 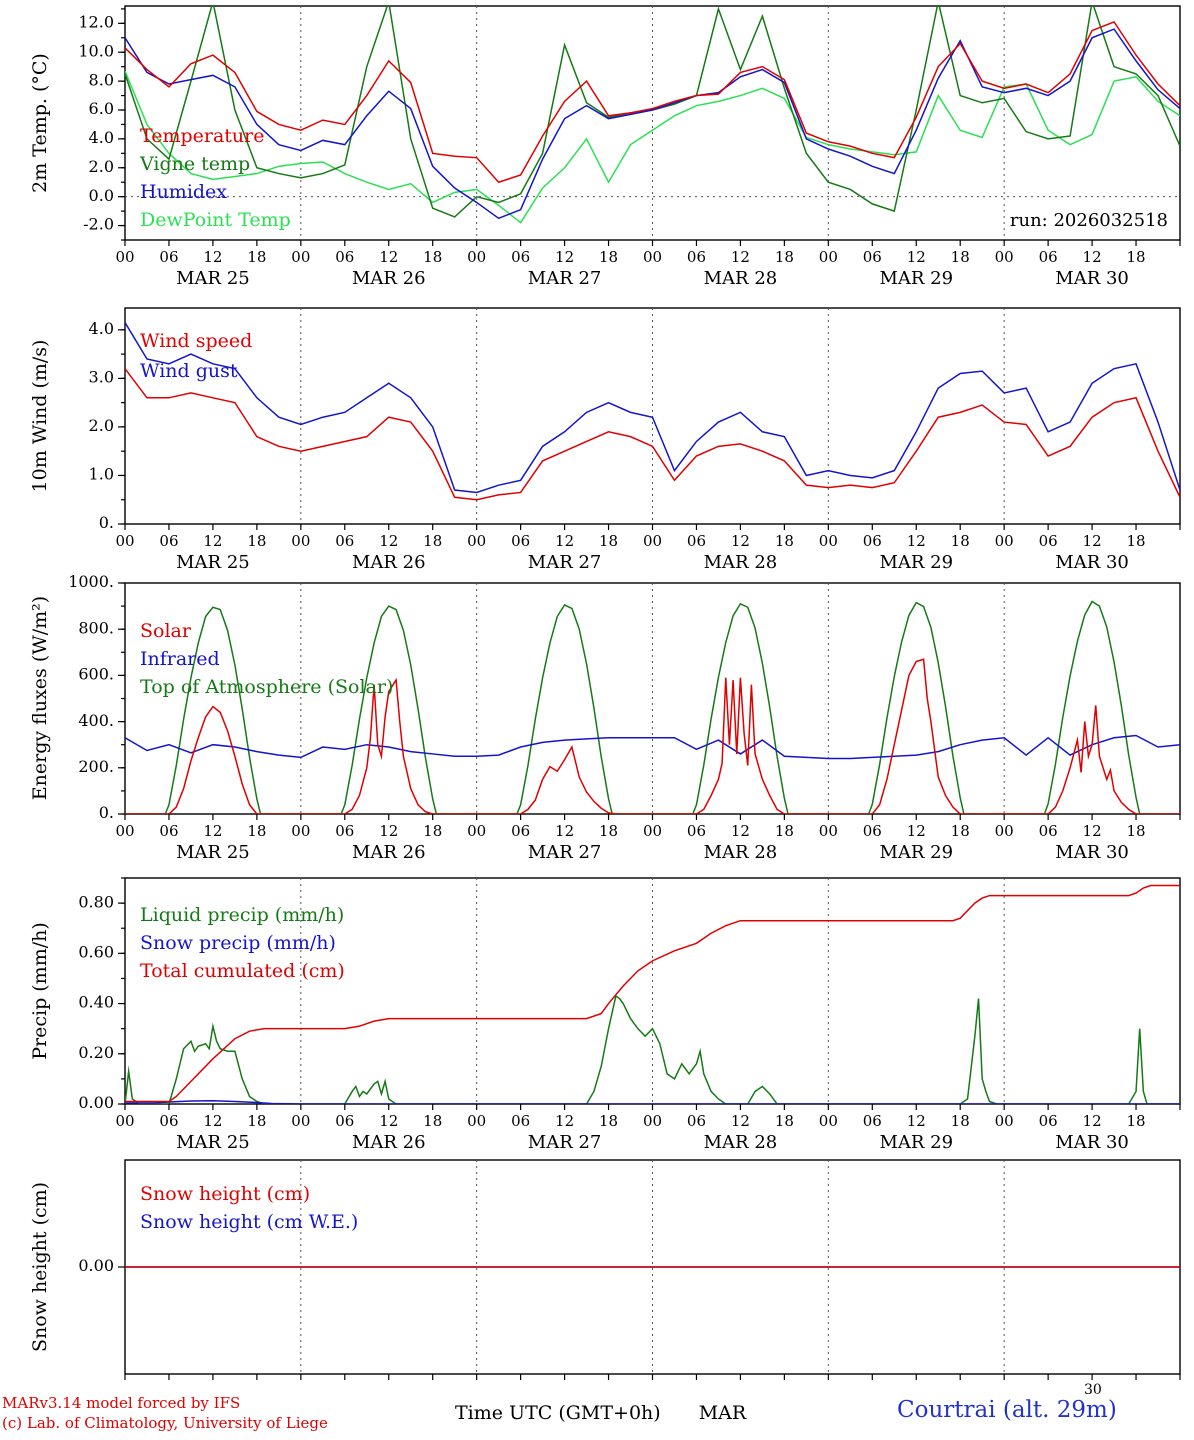 I want to click on legend-snow-precip: Snow precip (mm/h), so click(x=238, y=943).